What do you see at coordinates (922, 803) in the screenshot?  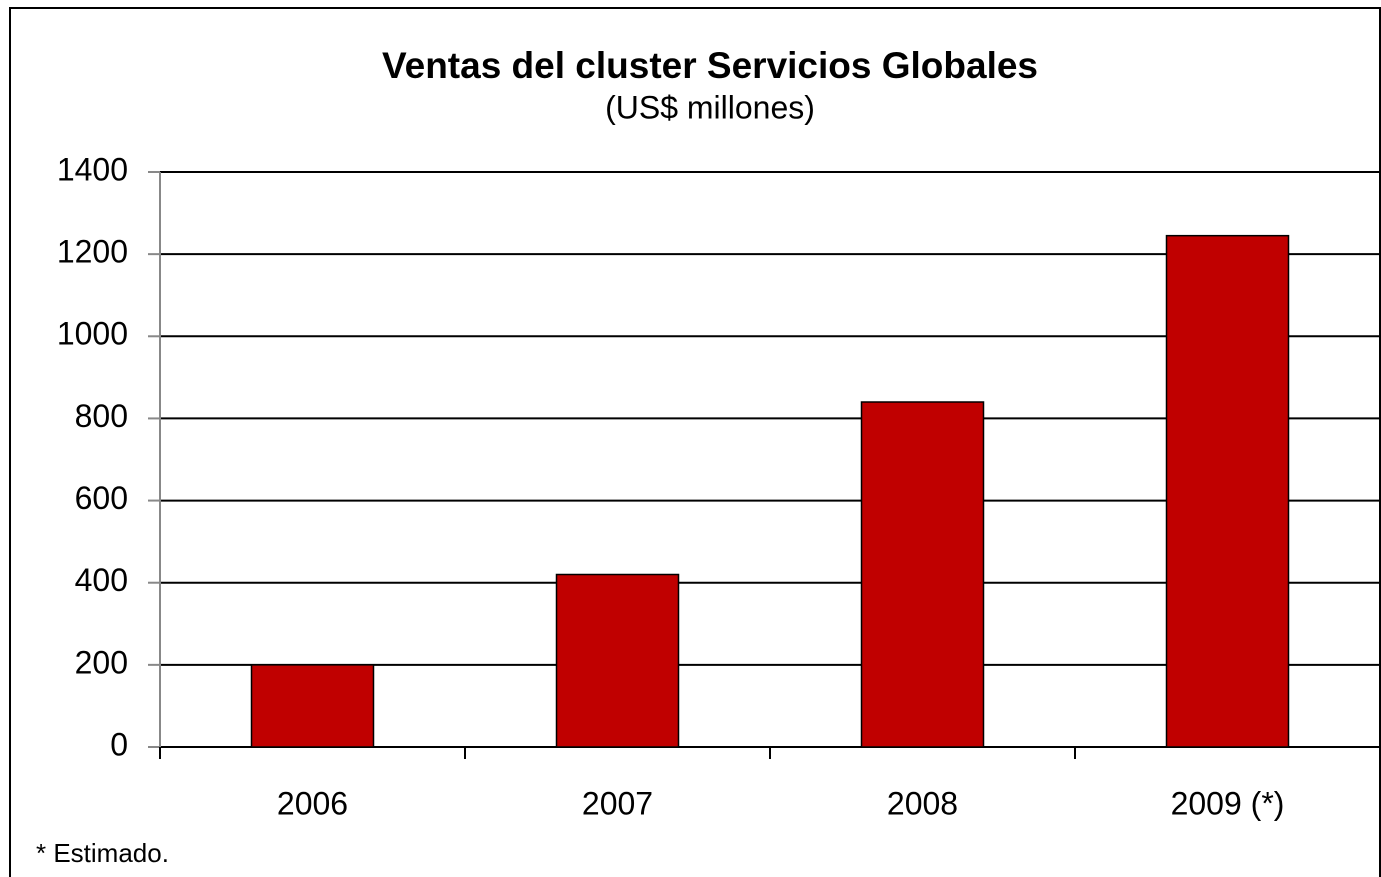 I see `x-tick-label: 2008` at bounding box center [922, 803].